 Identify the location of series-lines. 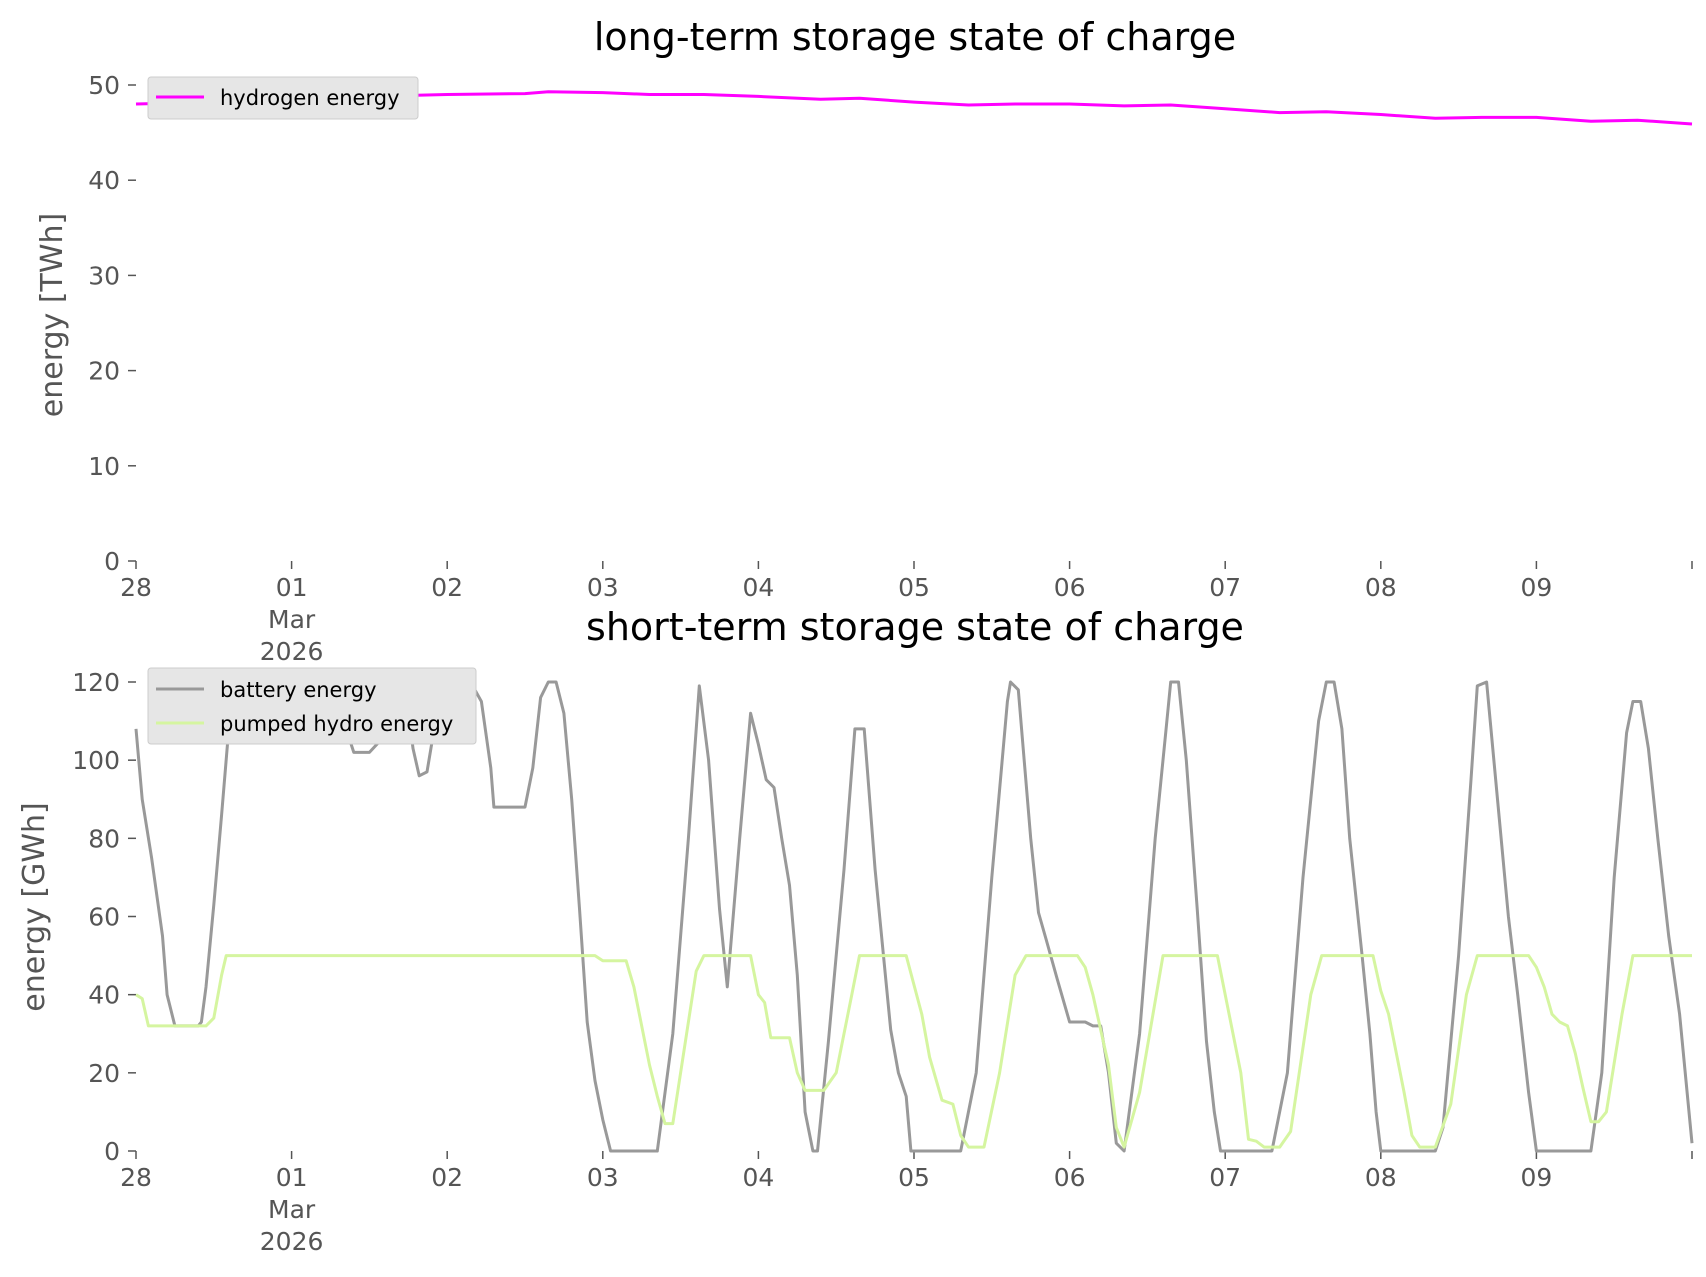
(914, 108).